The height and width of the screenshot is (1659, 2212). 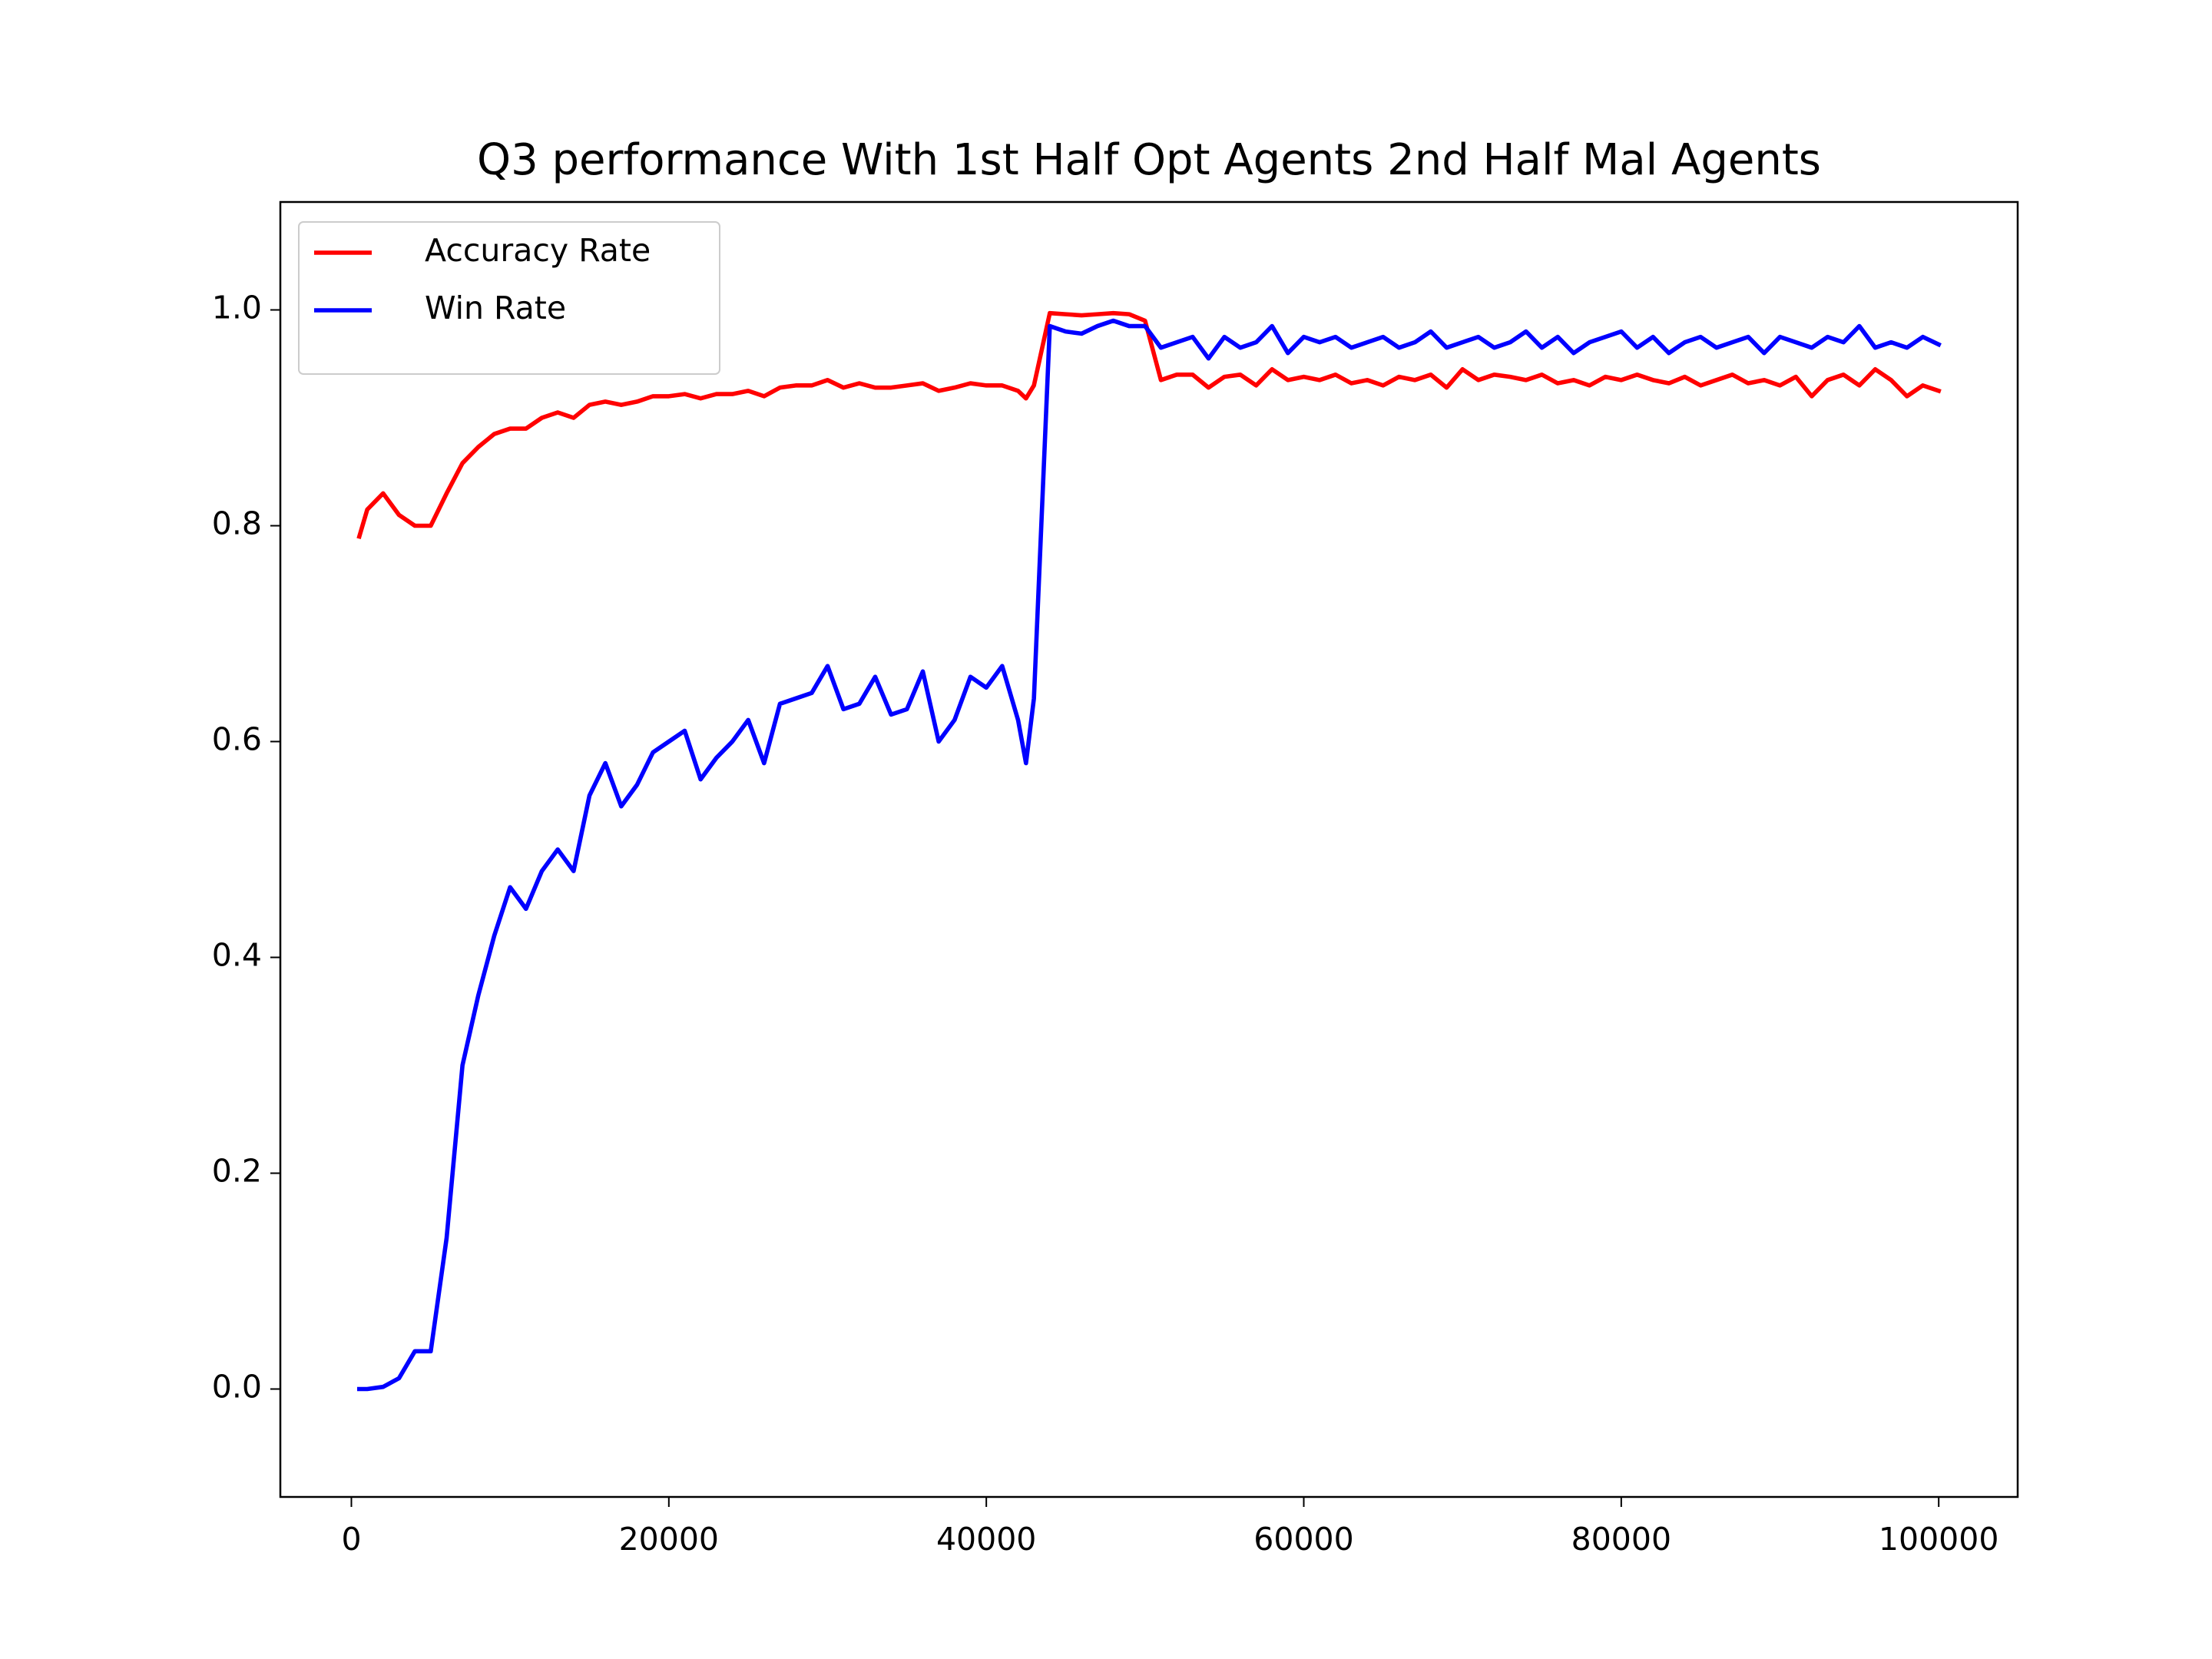 What do you see at coordinates (351, 1539) in the screenshot?
I see `x-tick-label: 0` at bounding box center [351, 1539].